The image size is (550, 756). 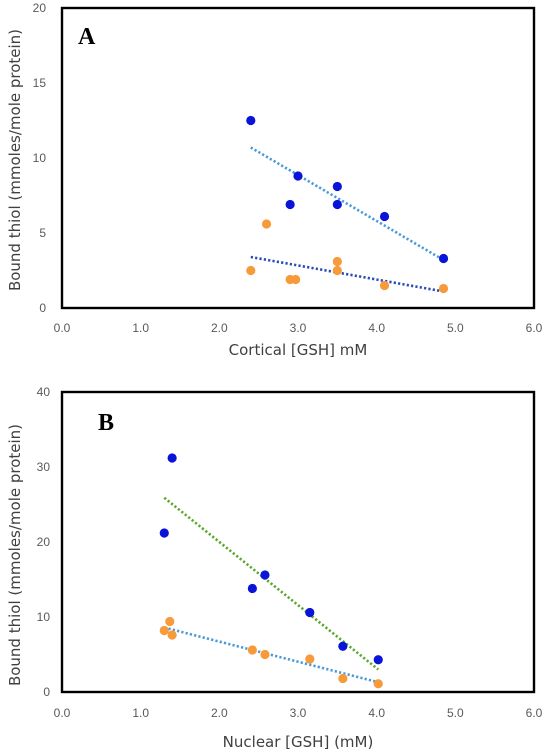 I want to click on x-tick-labels-b: 0.0 1.0 2.0 3.0 4.0 5.0 6.0, so click(x=298, y=713).